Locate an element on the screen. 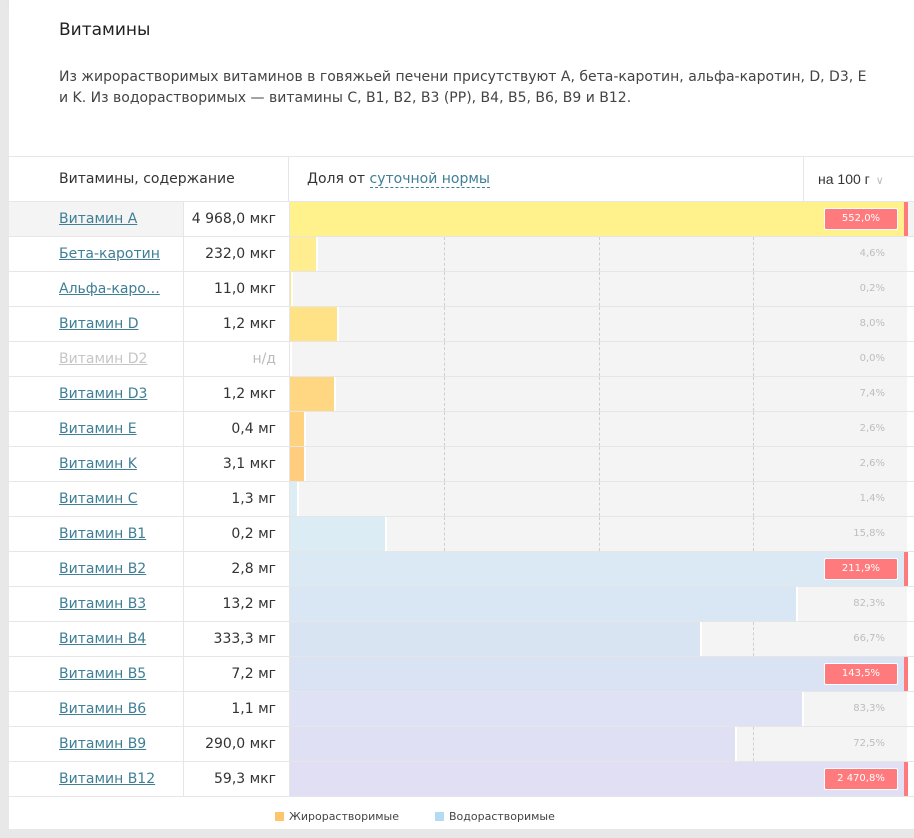 The height and width of the screenshot is (838, 914). section-title: Витамины is located at coordinates (105, 30).